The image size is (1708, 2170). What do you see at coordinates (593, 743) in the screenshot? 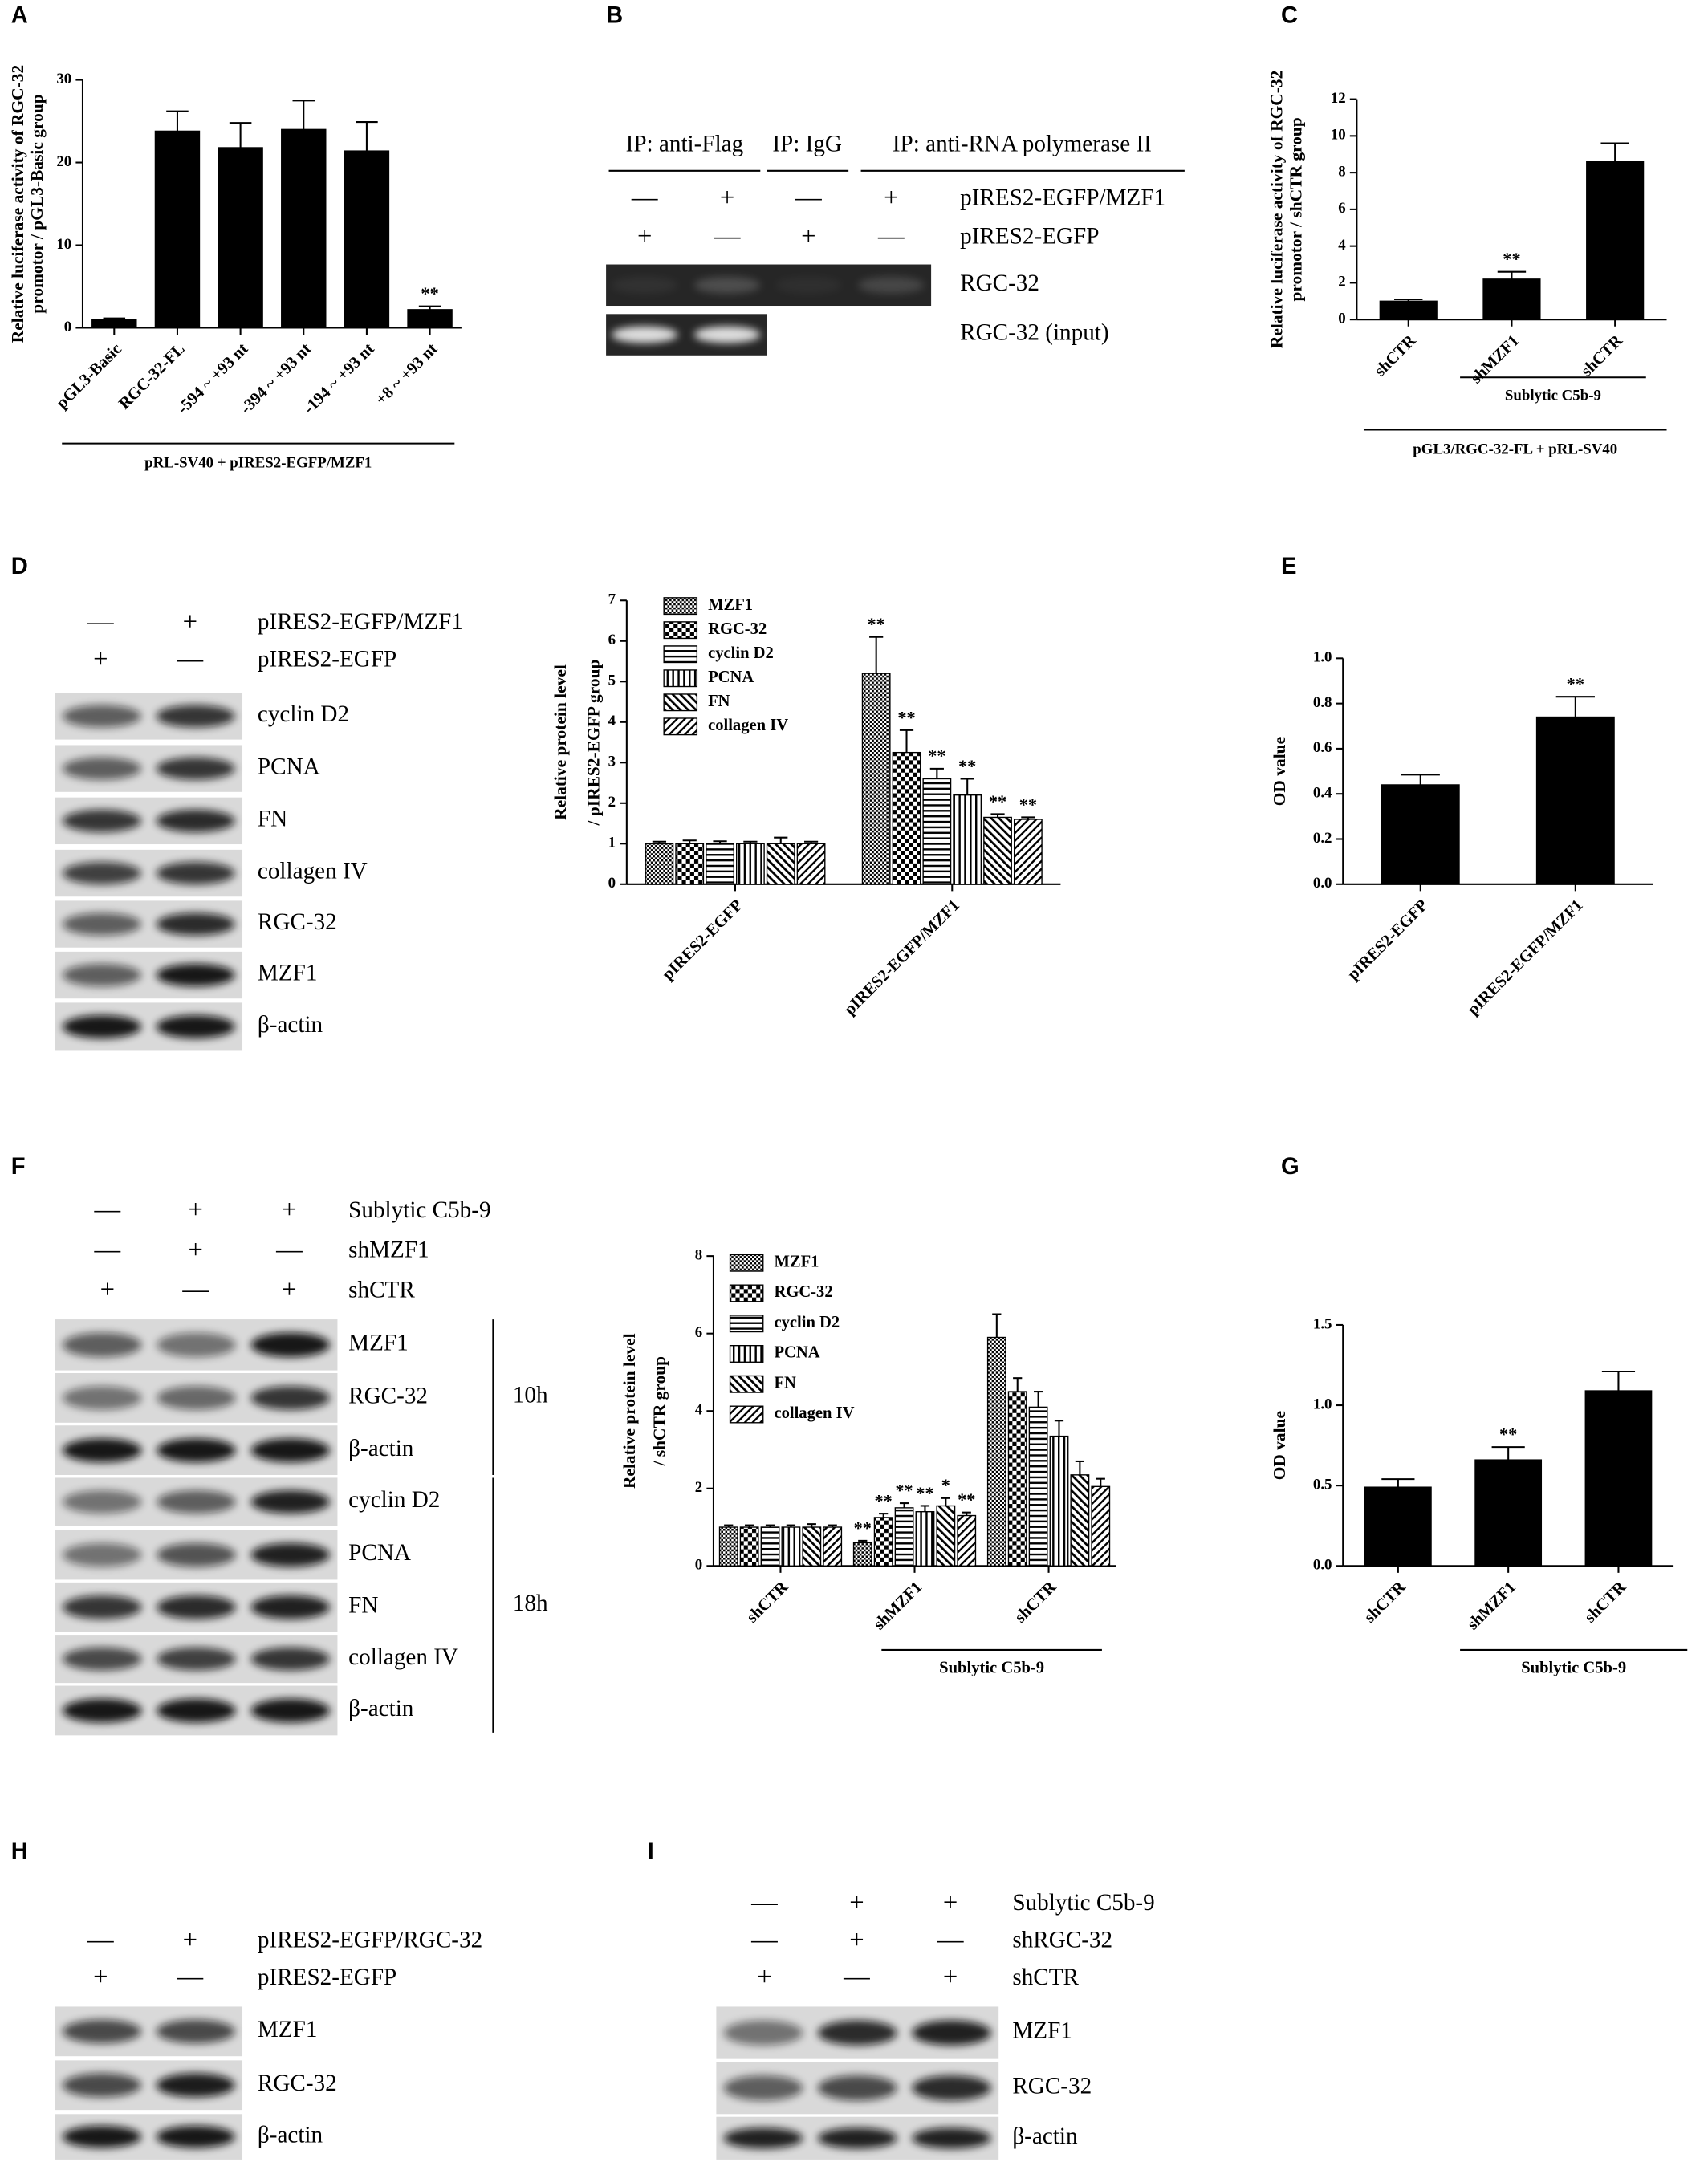
I see `y-axis-label: / pIRES2-EGFP group` at bounding box center [593, 743].